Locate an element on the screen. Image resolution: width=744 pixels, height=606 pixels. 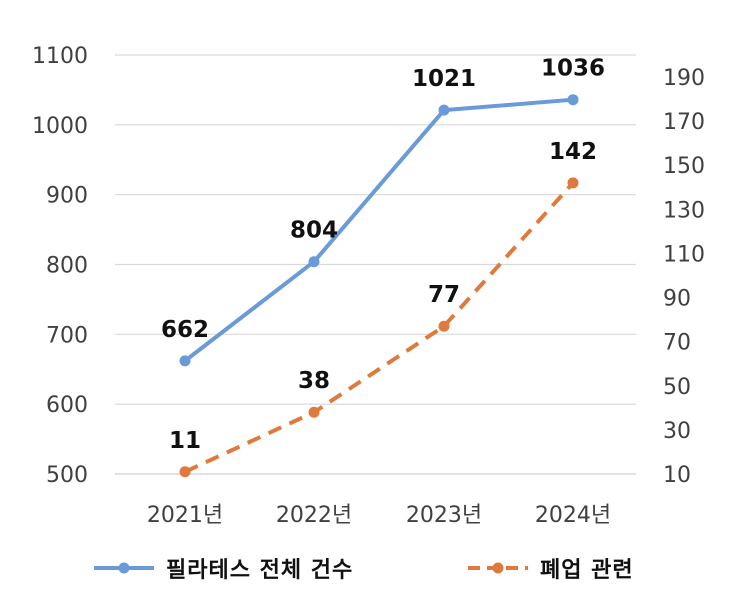
legend-swatch-total is located at coordinates (124, 568).